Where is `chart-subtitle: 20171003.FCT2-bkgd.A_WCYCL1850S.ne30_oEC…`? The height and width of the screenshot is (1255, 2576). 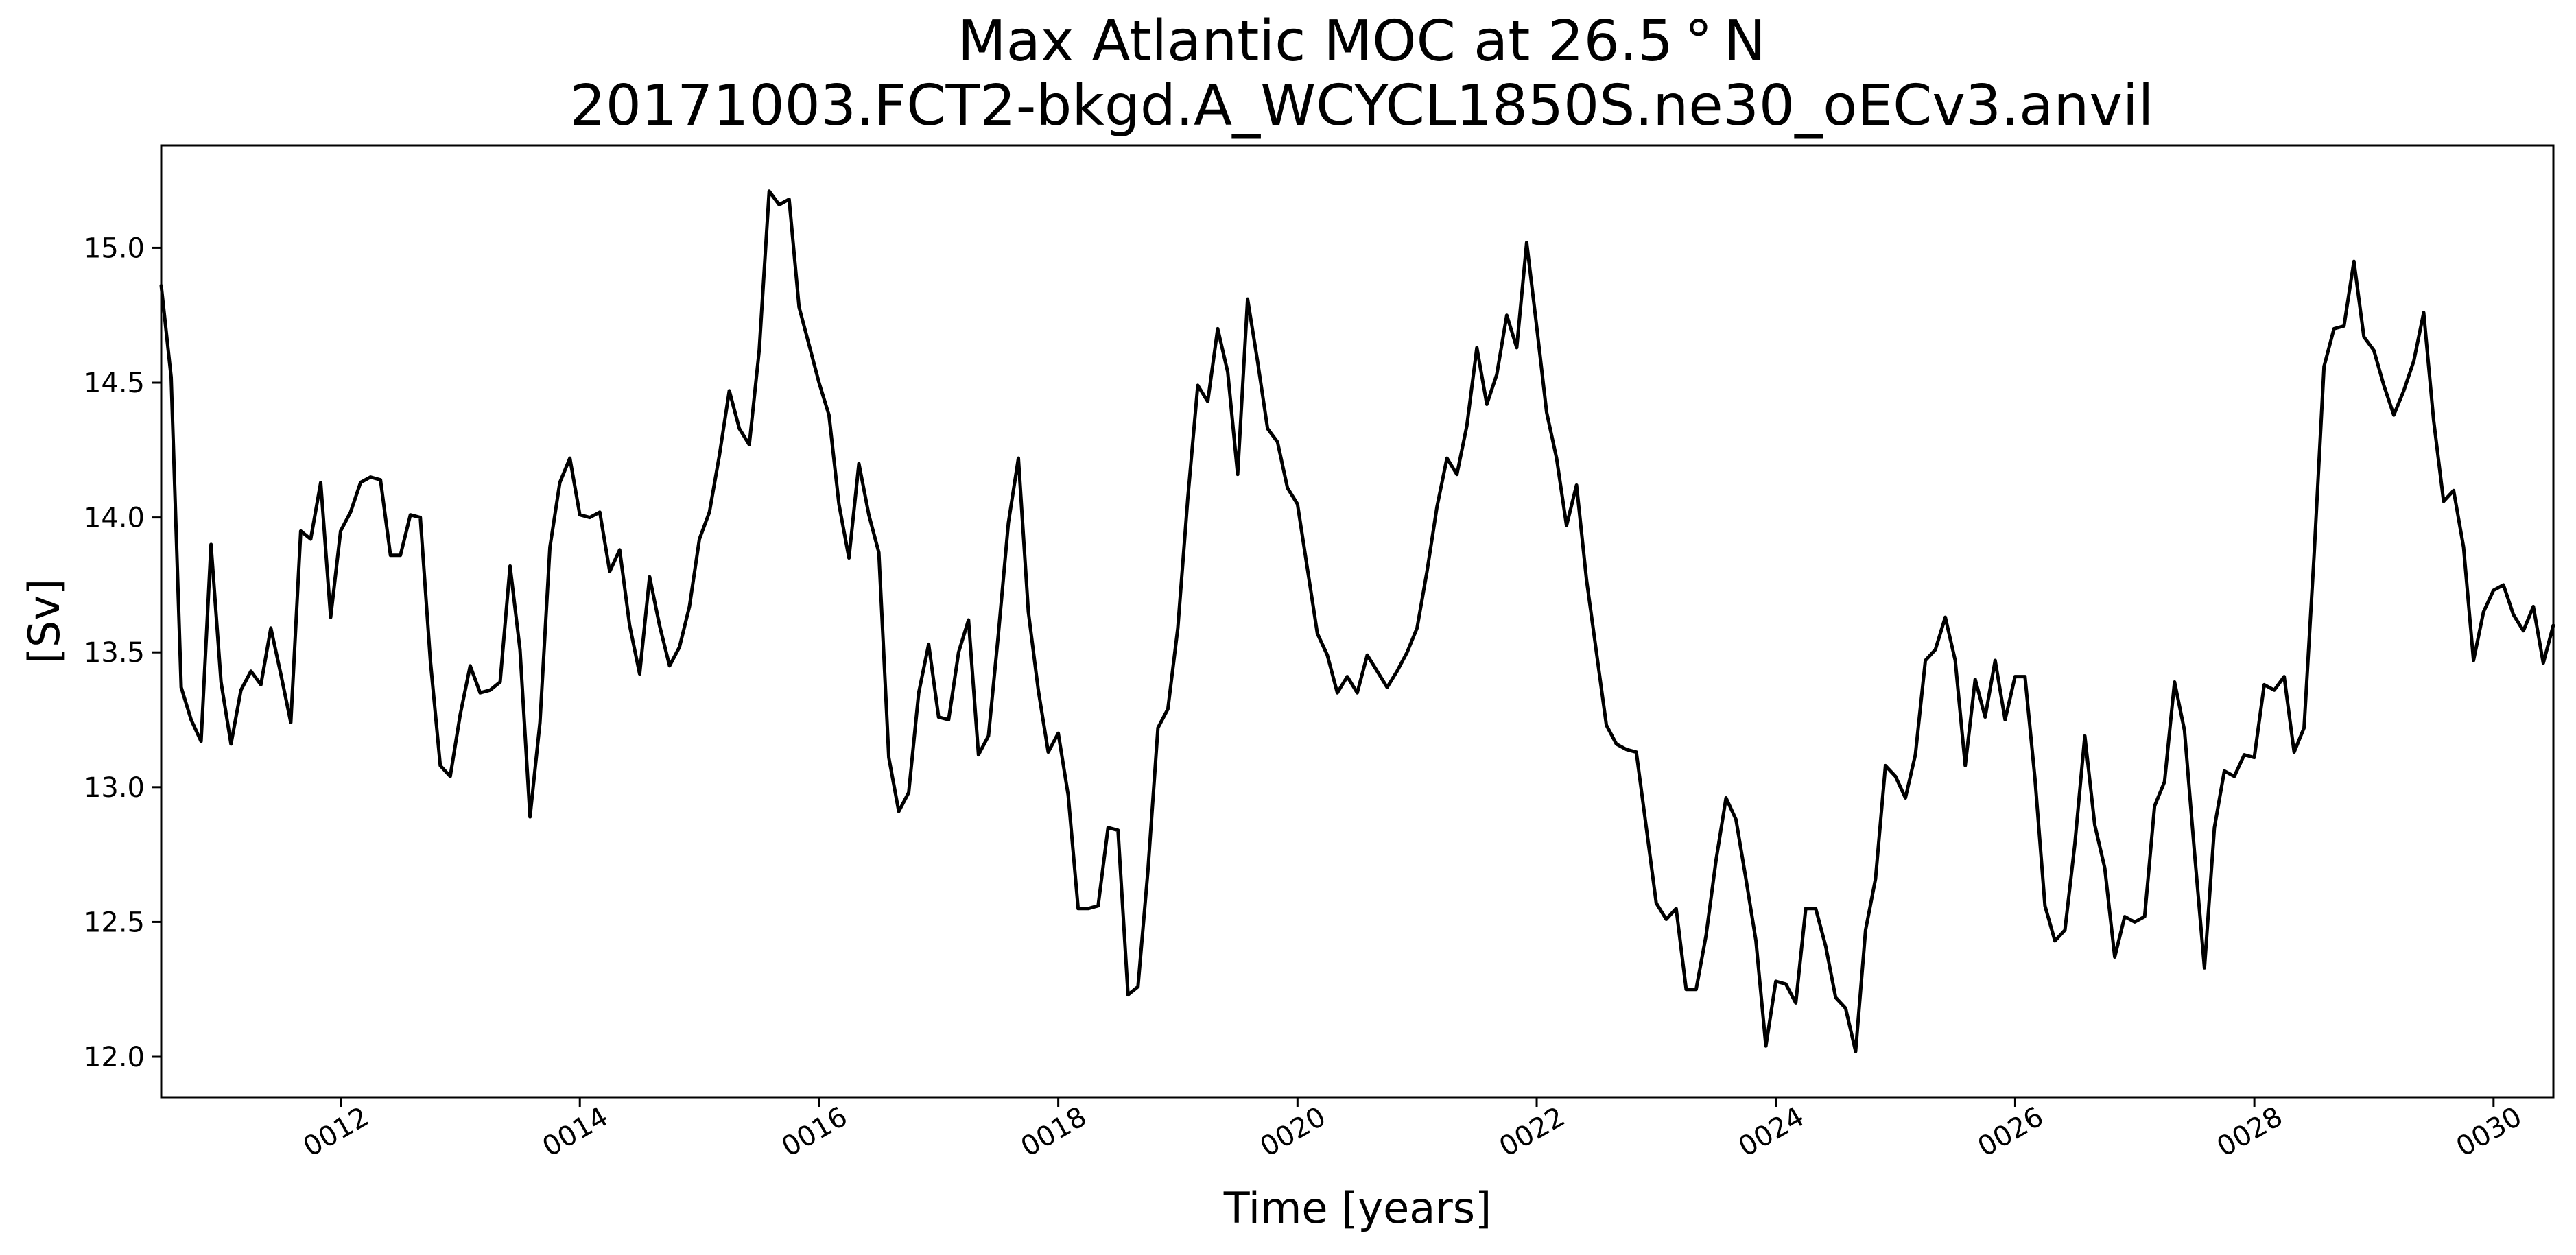
chart-subtitle: 20171003.FCT2-bkgd.A_WCYCL1850S.ne30_oEC… is located at coordinates (1362, 106).